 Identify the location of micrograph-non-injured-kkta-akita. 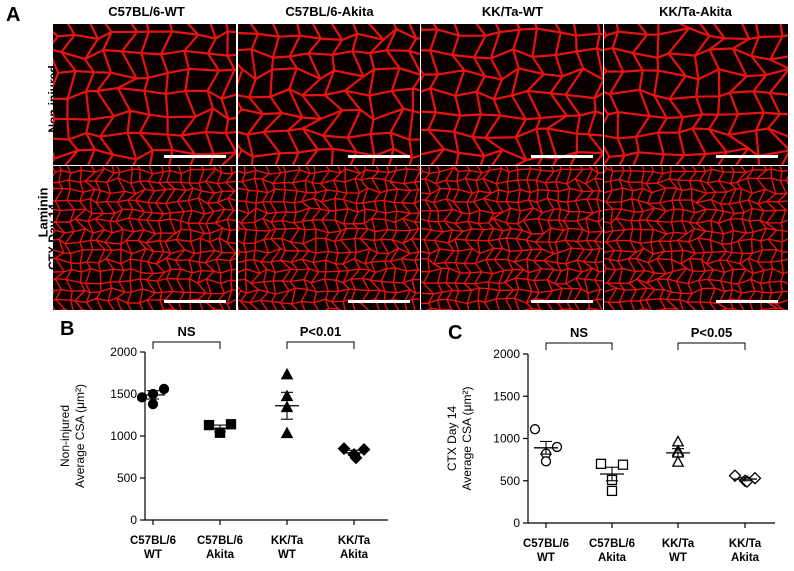
(696, 94).